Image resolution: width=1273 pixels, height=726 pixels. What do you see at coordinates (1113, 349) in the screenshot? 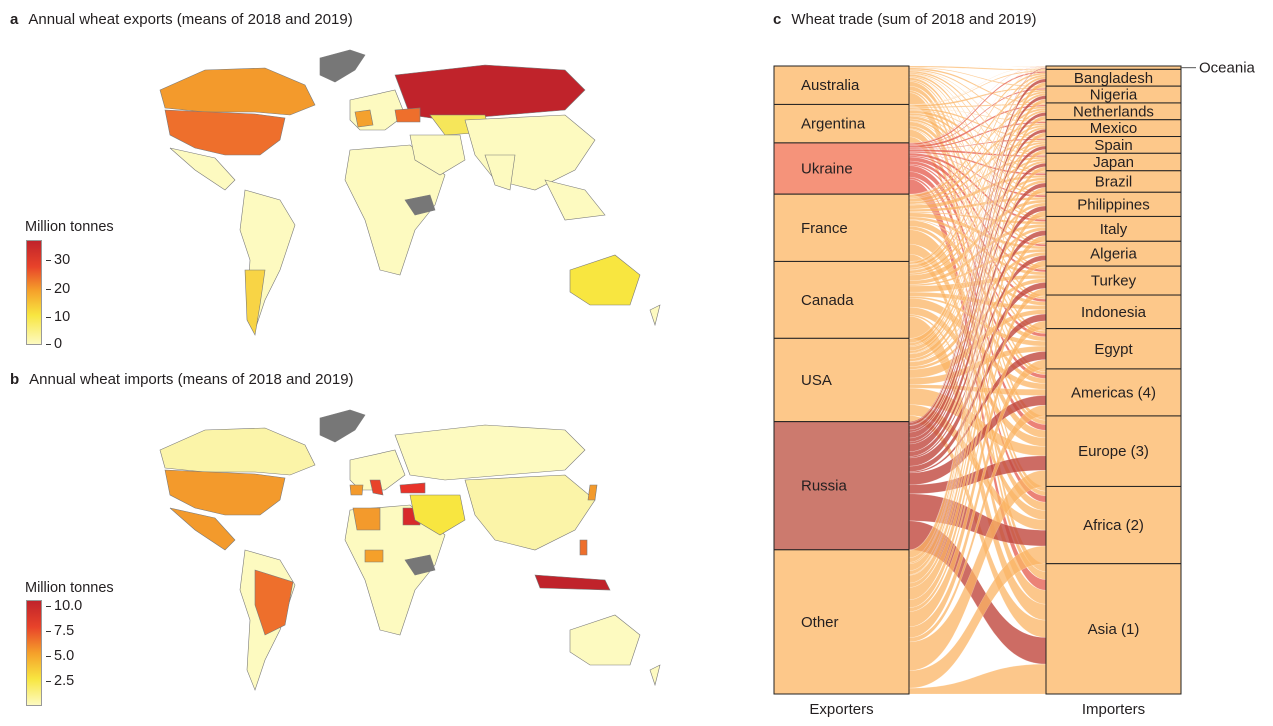
I see `importer-label-egypt: Egypt` at bounding box center [1113, 349].